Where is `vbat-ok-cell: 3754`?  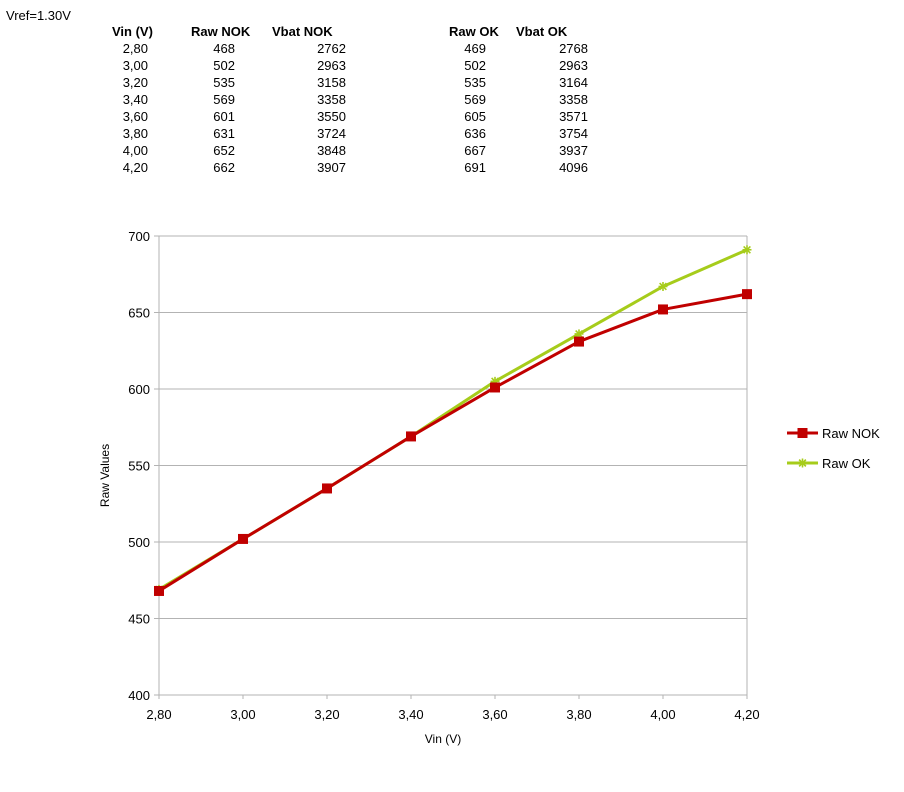 vbat-ok-cell: 3754 is located at coordinates (573, 133).